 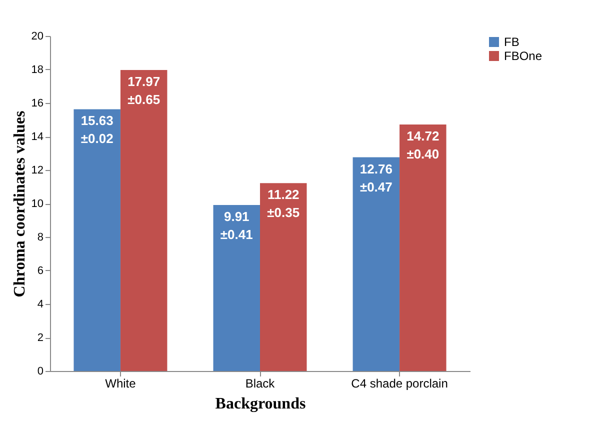 I want to click on x-tick-label: Black, so click(x=260, y=383).